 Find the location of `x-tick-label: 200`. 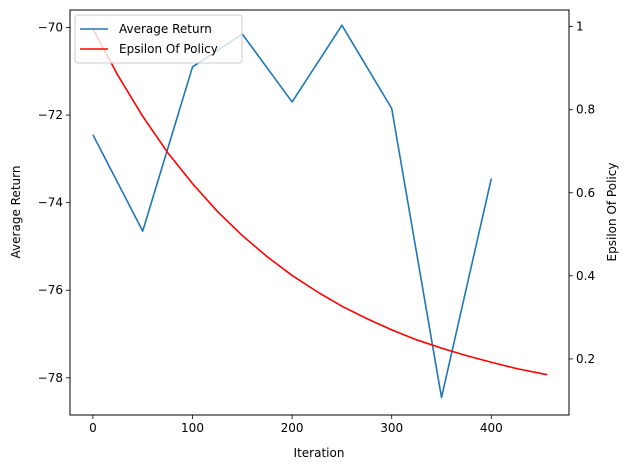

x-tick-label: 200 is located at coordinates (292, 428).